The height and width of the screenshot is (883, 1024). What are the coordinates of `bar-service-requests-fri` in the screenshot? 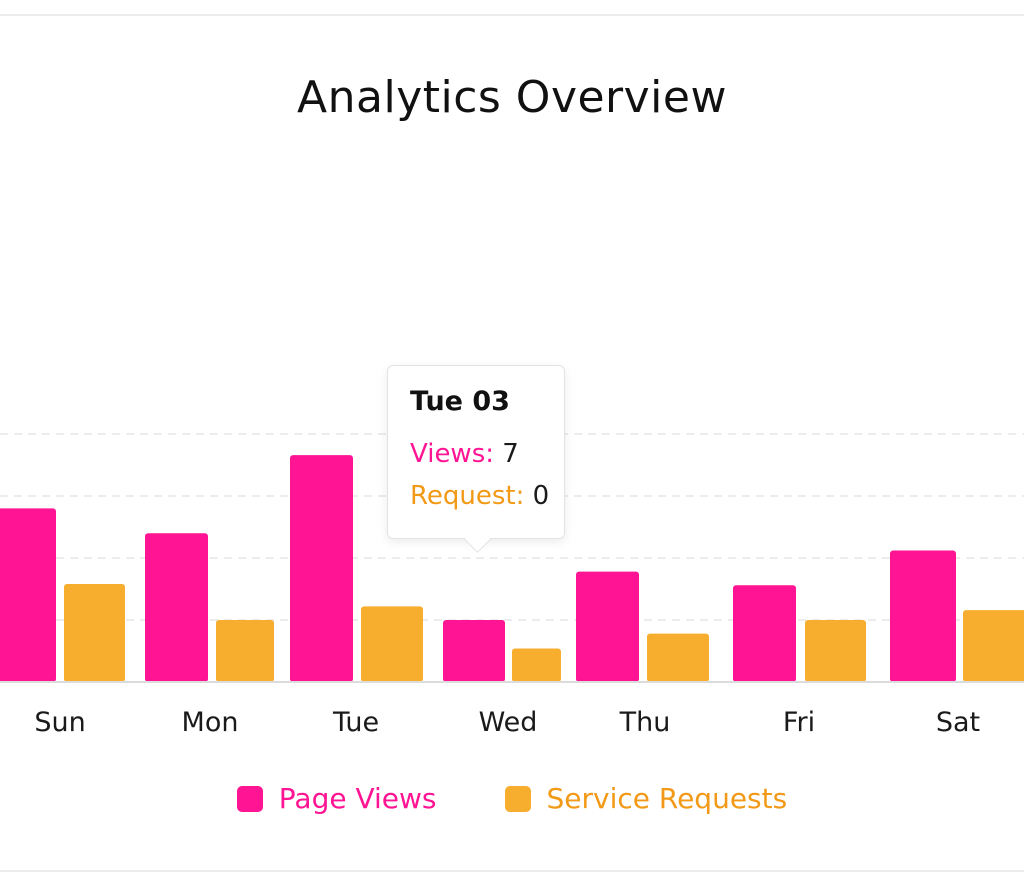 It's located at (835, 651).